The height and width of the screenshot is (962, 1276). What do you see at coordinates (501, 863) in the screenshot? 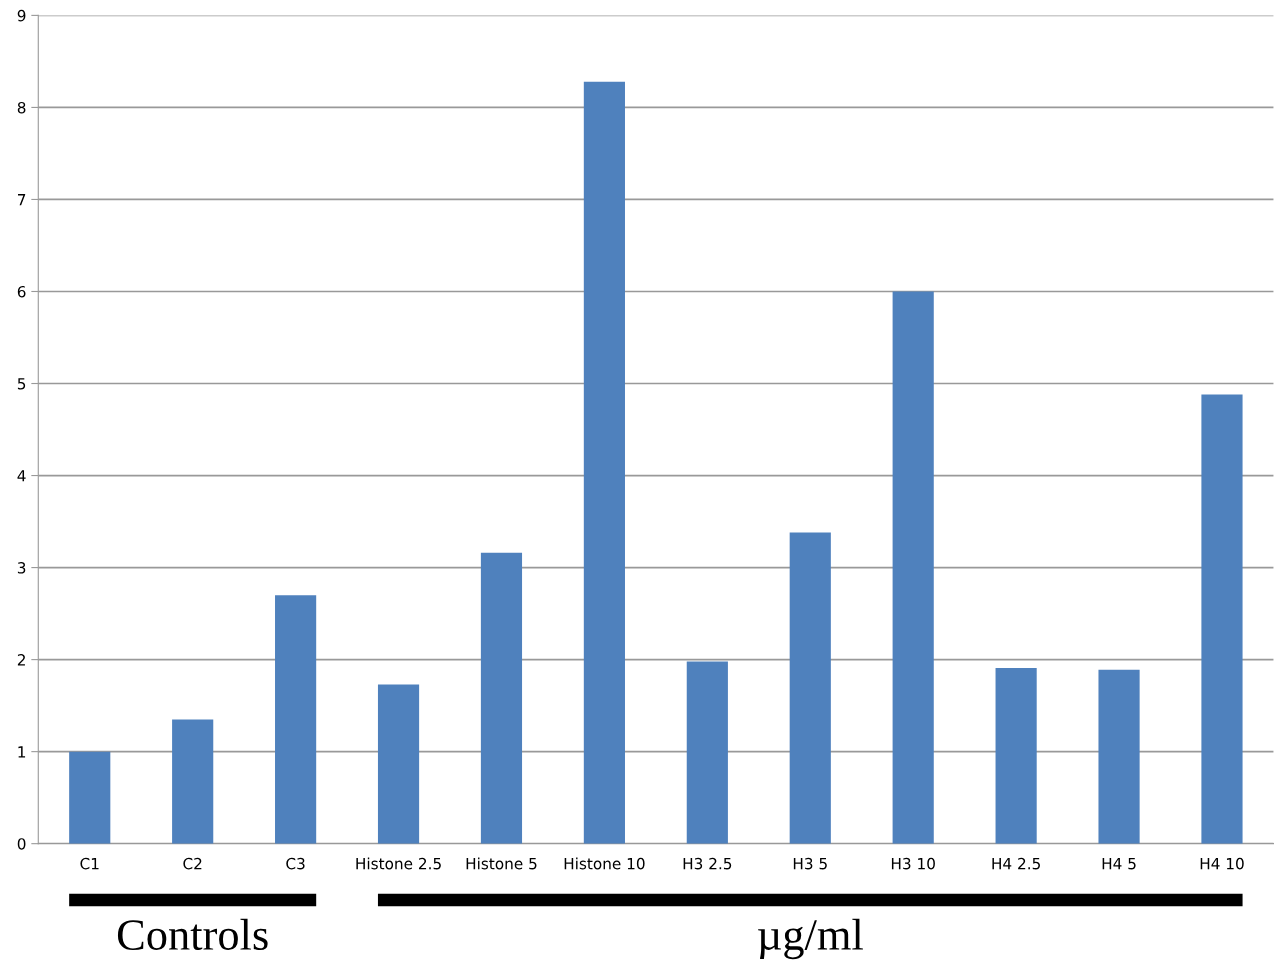
I see `x-tick-label: Histone 5` at bounding box center [501, 863].